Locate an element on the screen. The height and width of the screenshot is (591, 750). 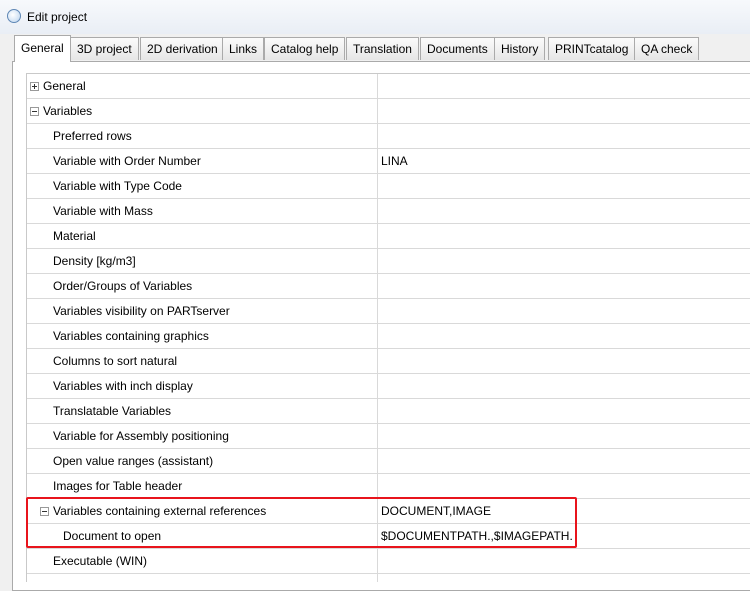
tab: History is located at coordinates (520, 48).